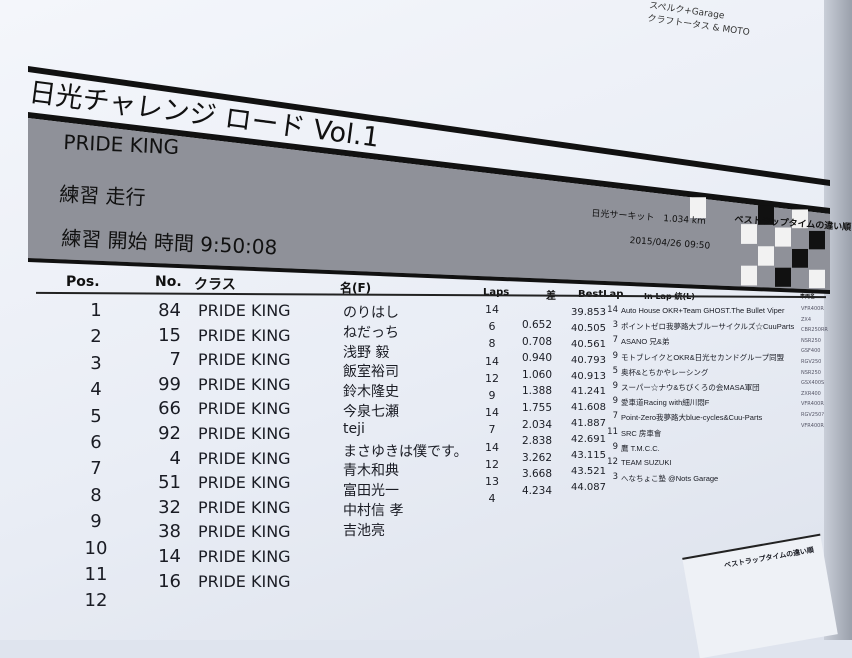  What do you see at coordinates (588, 392) in the screenshot?
I see `best-cell: 41.241` at bounding box center [588, 392].